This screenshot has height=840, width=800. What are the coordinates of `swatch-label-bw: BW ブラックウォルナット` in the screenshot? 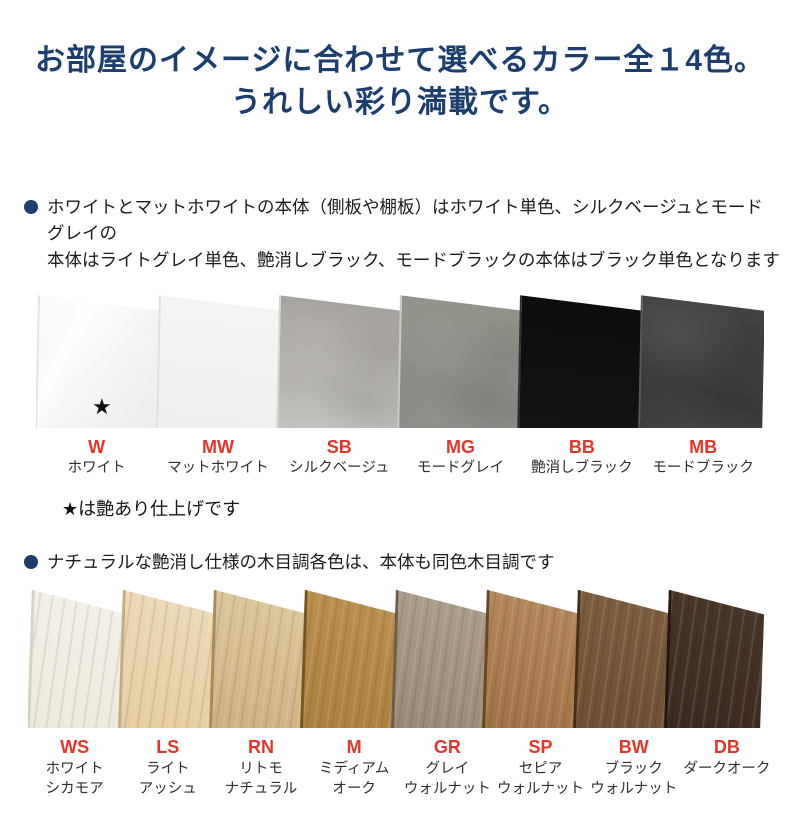 It's located at (633, 764).